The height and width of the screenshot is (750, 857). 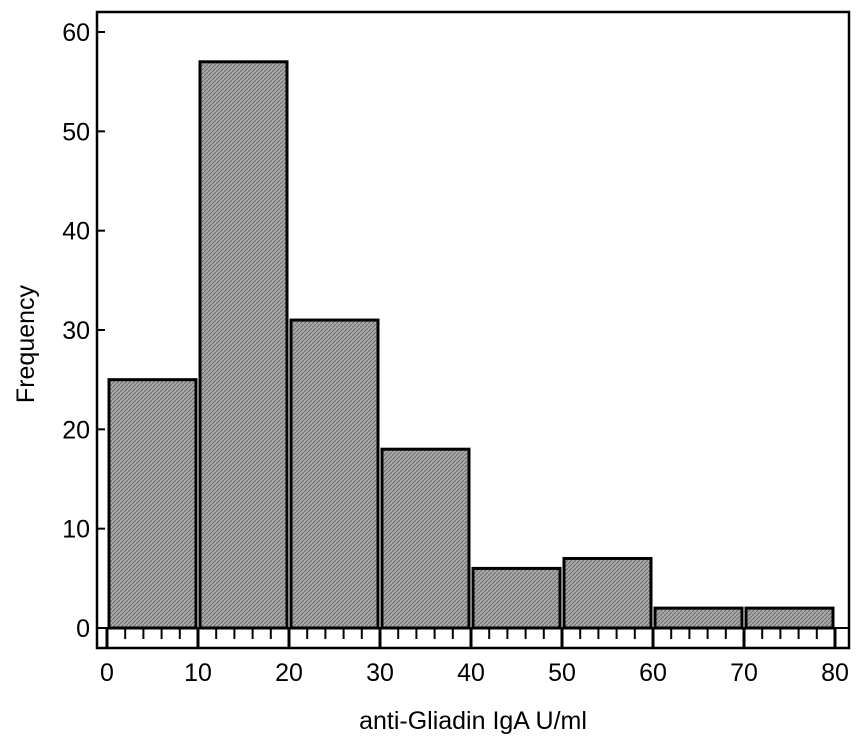 I want to click on x-tick-label: 0, so click(x=107, y=673).